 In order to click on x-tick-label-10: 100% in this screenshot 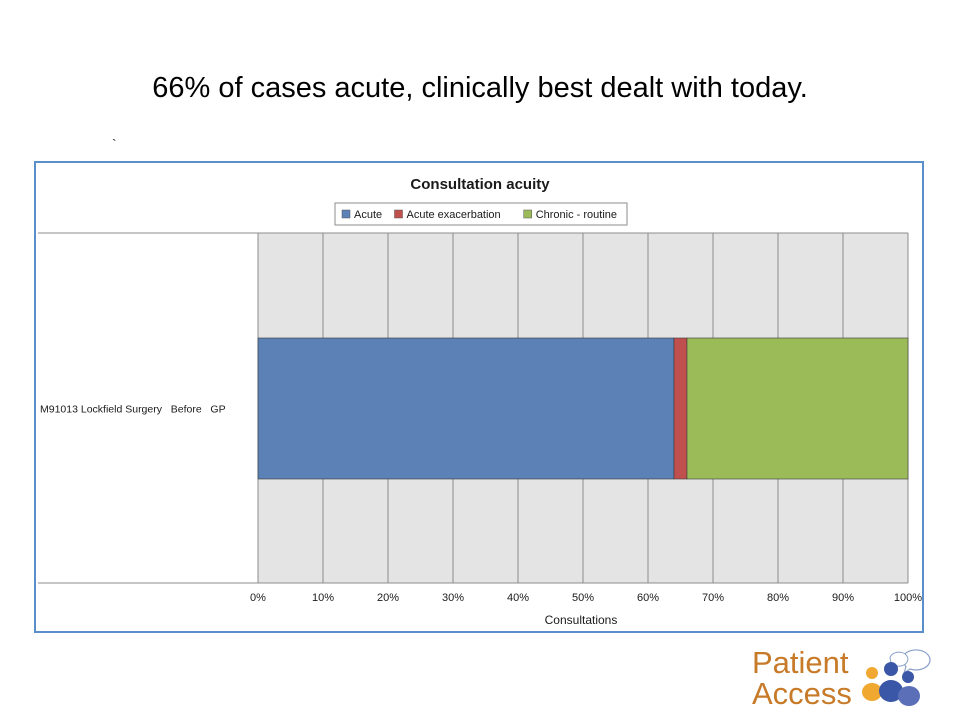, I will do `click(908, 598)`.